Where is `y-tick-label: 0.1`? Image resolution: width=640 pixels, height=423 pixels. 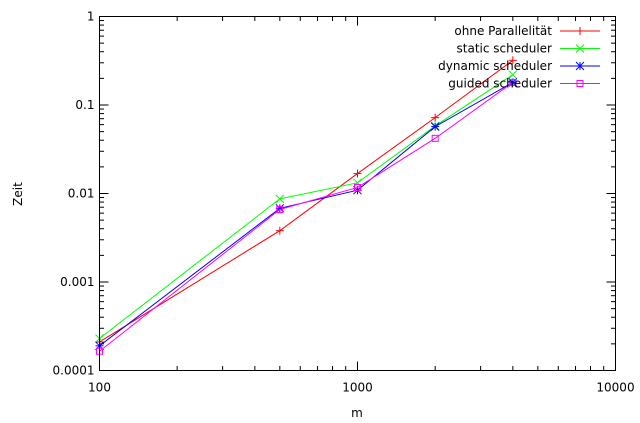 y-tick-label: 0.1 is located at coordinates (84, 105).